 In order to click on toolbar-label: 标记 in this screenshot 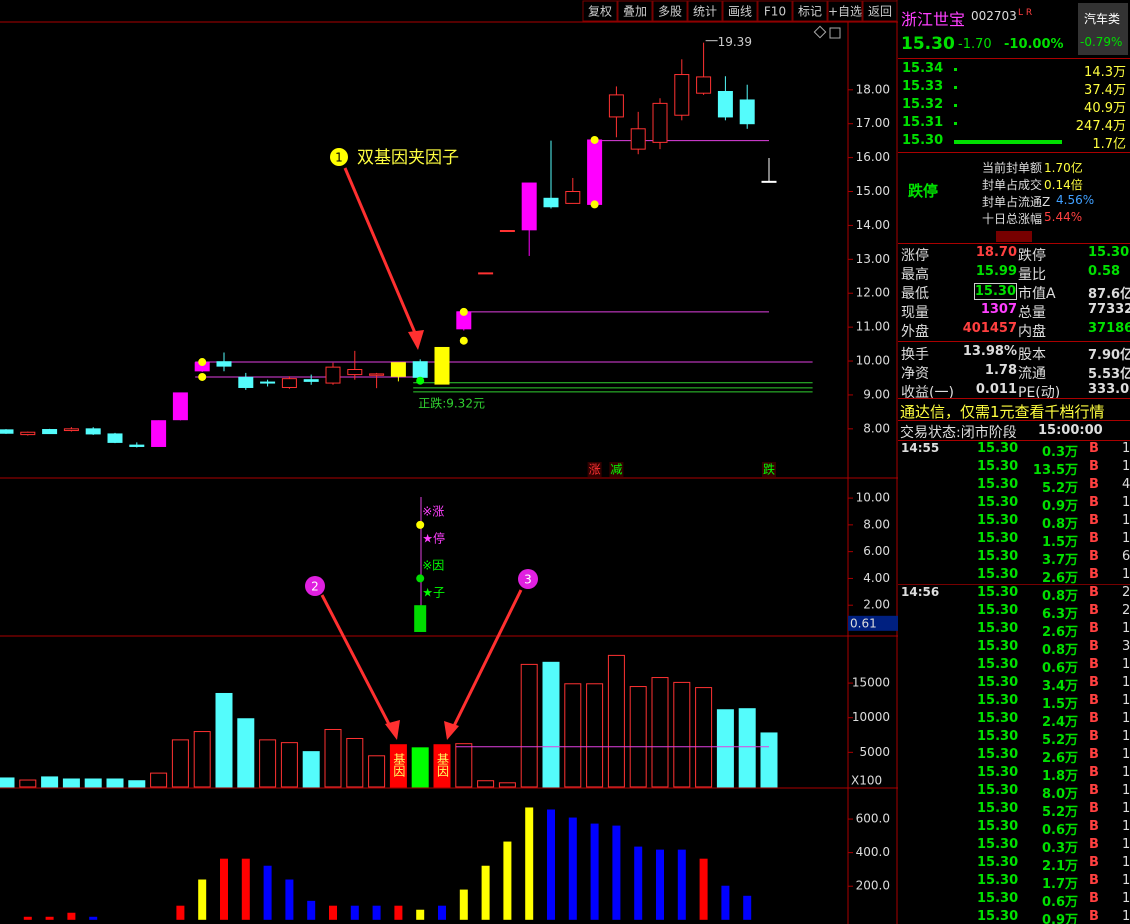, I will do `click(810, 12)`.